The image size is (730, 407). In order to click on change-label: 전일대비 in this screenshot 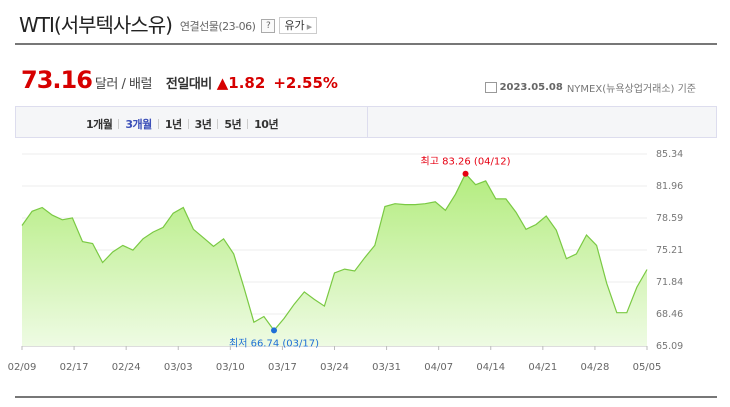, I will do `click(188, 84)`.